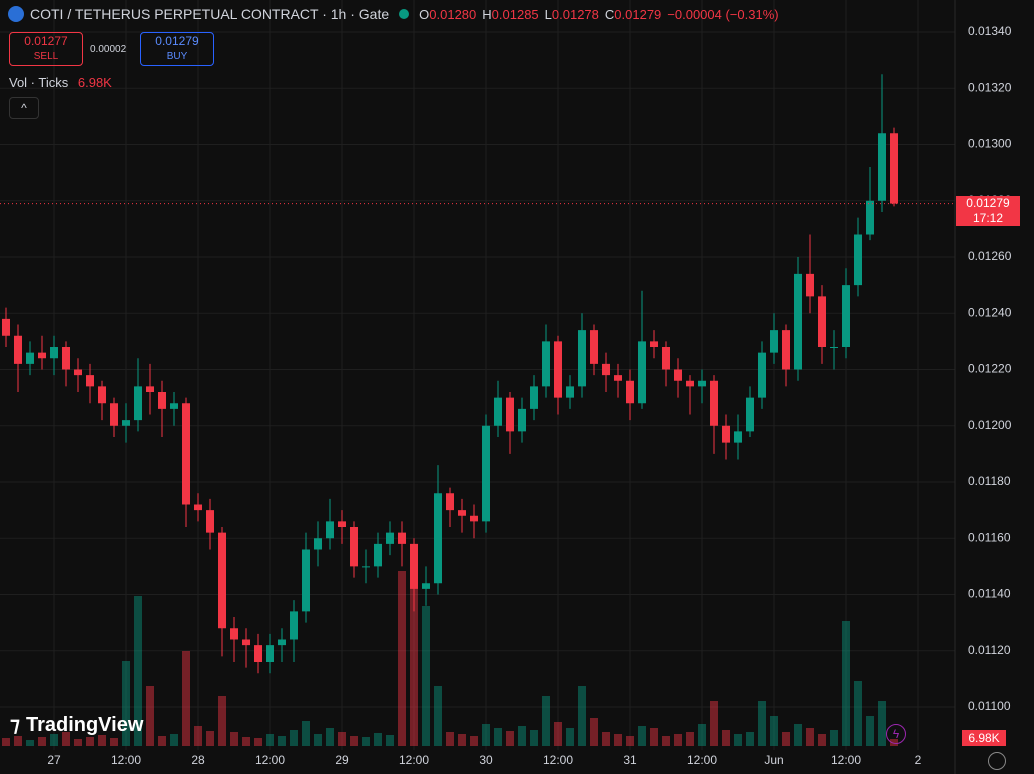 The image size is (1034, 774). I want to click on sell-button: 0.01277 SELL, so click(46, 49).